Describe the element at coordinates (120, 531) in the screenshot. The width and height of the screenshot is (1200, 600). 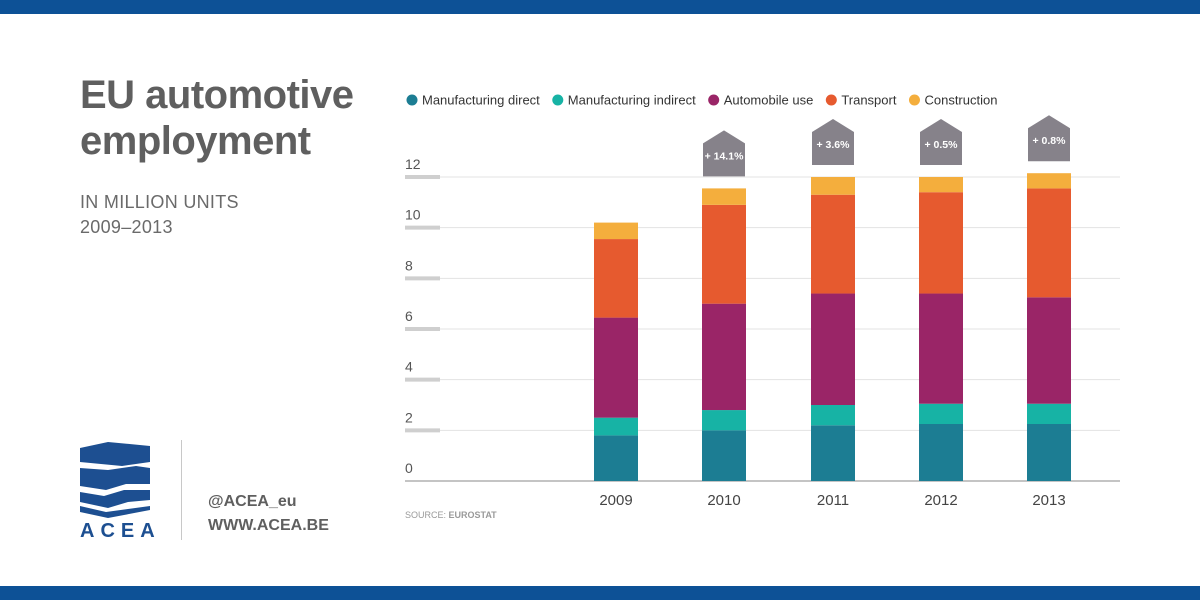
I see `logo-wordmark: ACEA` at that location.